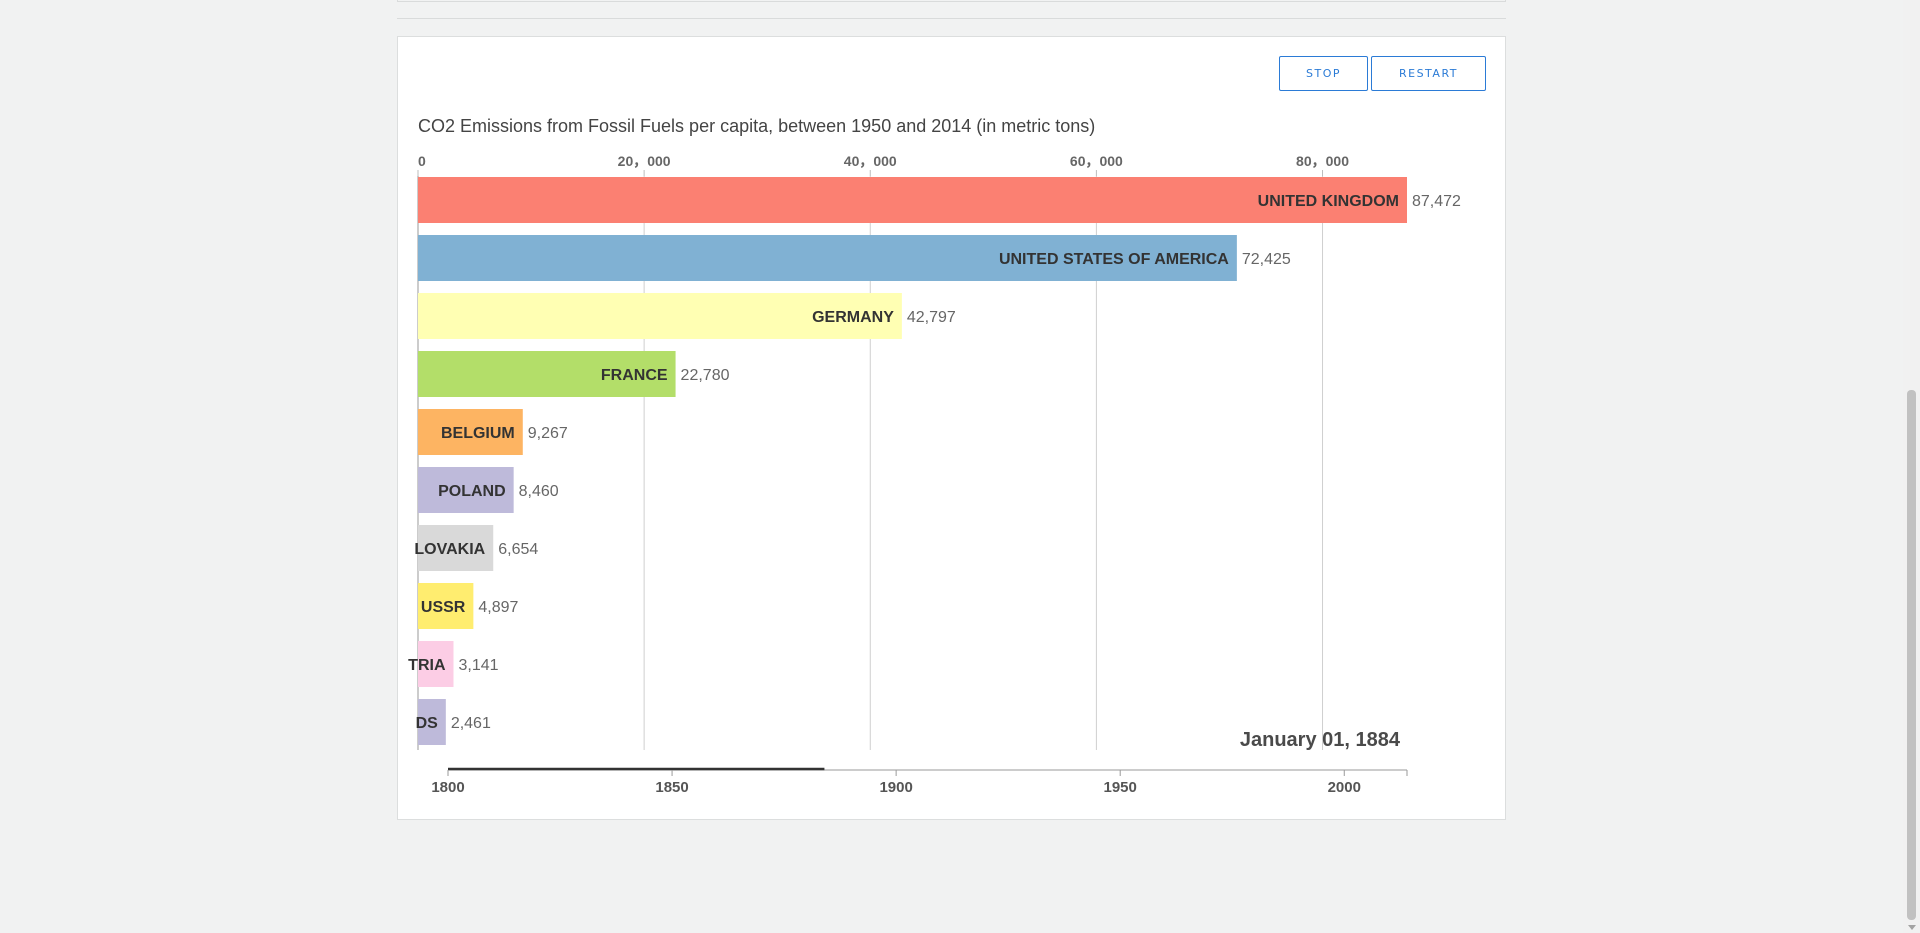  Describe the element at coordinates (870, 161) in the screenshot. I see `x-tick-label: 40，000` at that location.